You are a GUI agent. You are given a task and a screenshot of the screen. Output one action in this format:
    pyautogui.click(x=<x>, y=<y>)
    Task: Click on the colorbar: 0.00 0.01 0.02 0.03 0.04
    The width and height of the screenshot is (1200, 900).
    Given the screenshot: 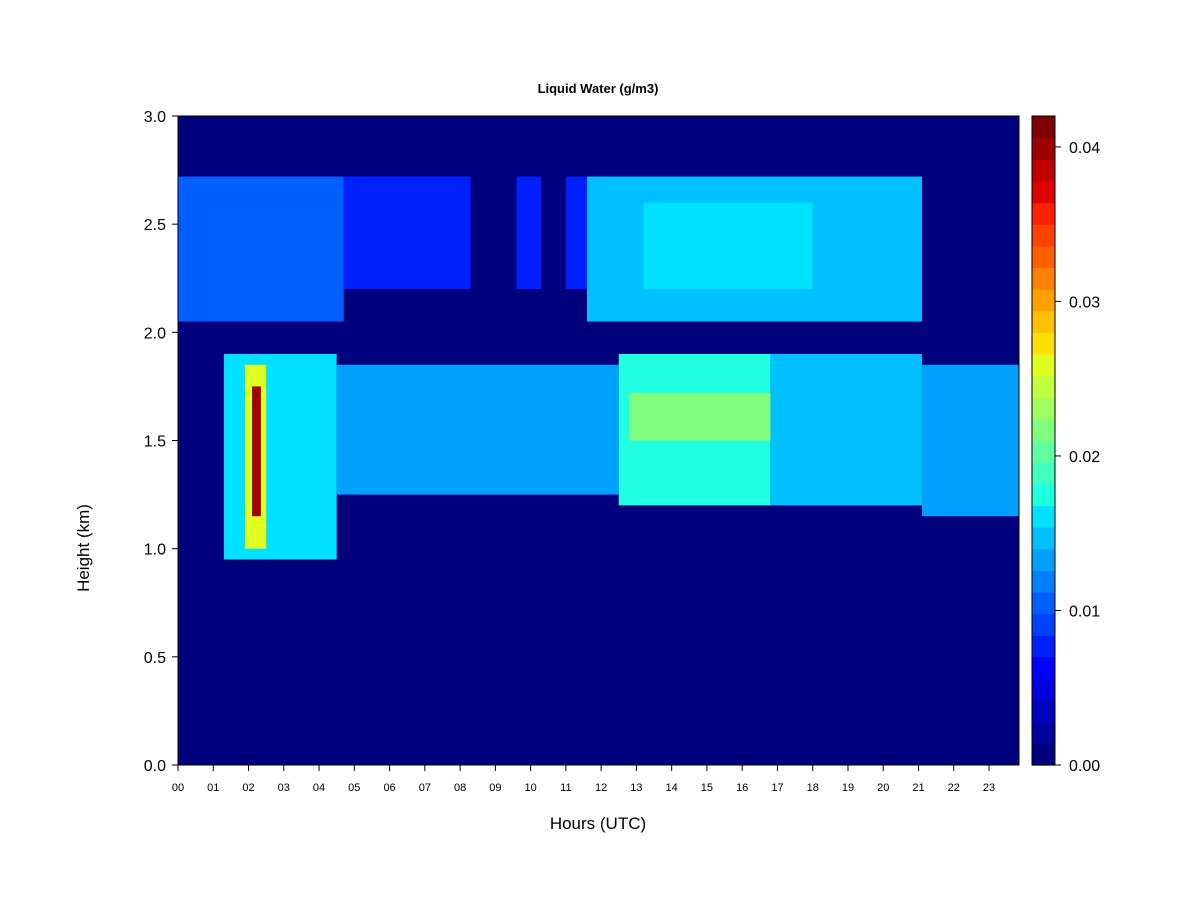 What is the action you would take?
    pyautogui.click(x=1065, y=445)
    